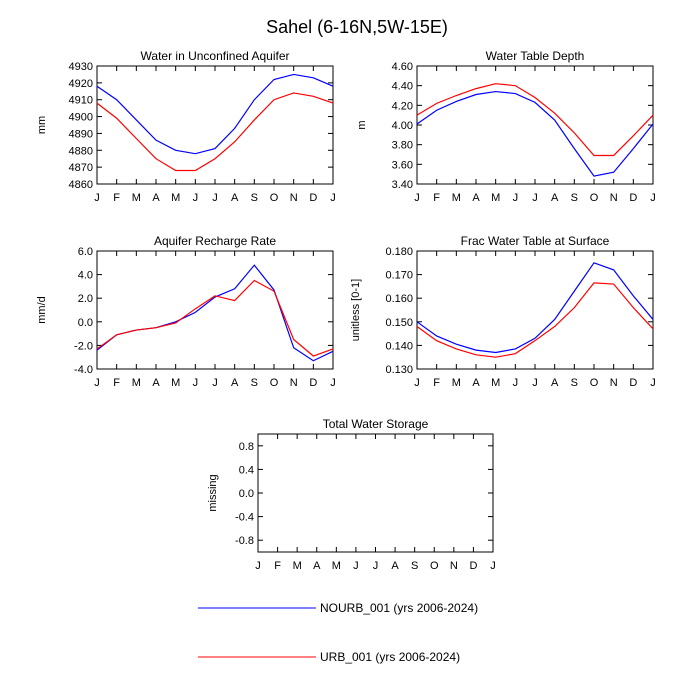  I want to click on y-tick-label: -0.8, so click(244, 541).